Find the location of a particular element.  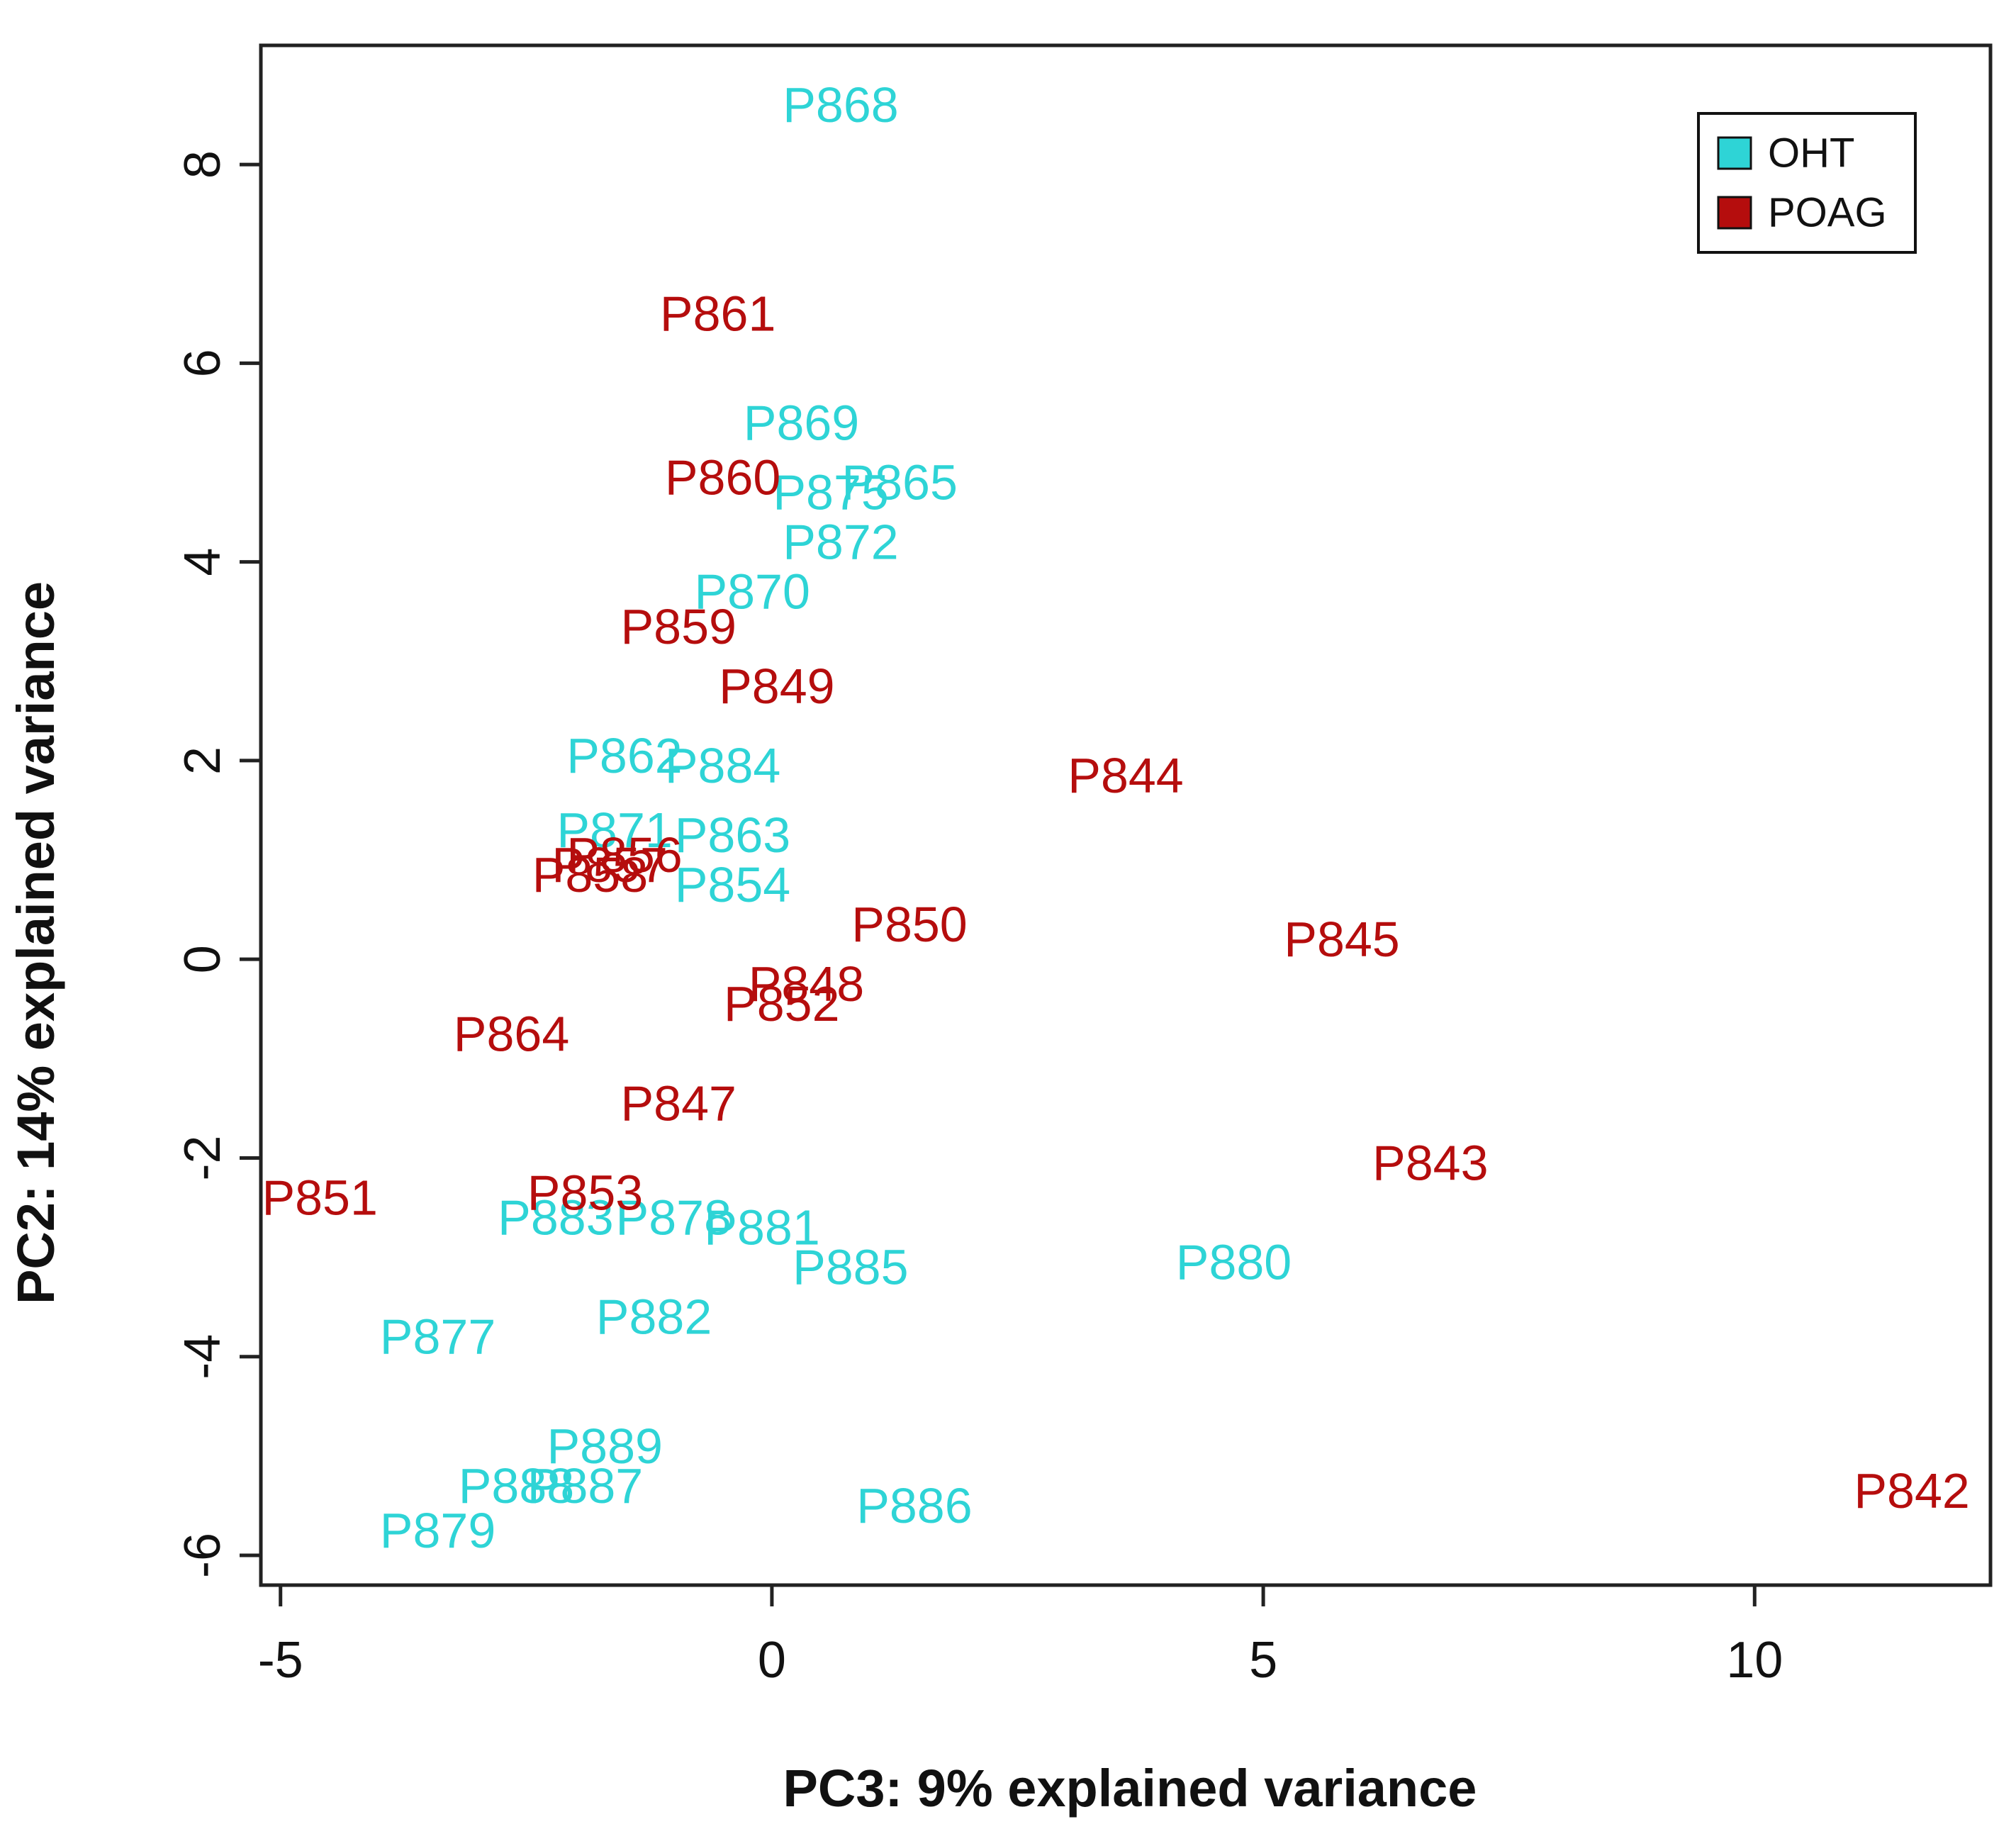

point-label-p889: P889 is located at coordinates (604, 1446).